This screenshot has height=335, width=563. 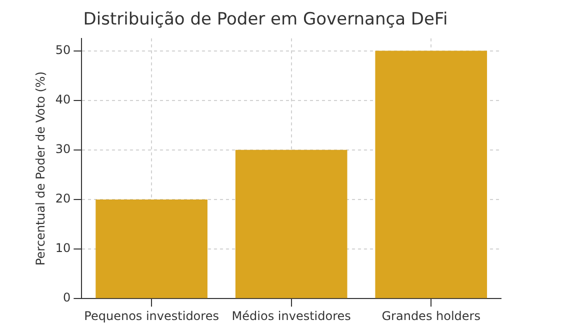 What do you see at coordinates (63, 199) in the screenshot?
I see `y-tick-label: 20` at bounding box center [63, 199].